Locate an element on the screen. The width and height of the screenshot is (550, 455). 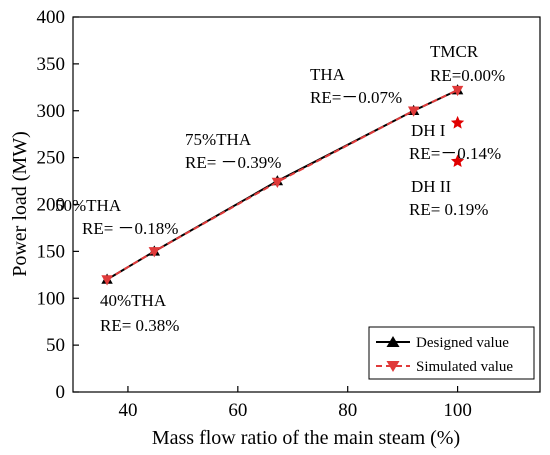
y-tick-label: 200 is located at coordinates (51, 205).